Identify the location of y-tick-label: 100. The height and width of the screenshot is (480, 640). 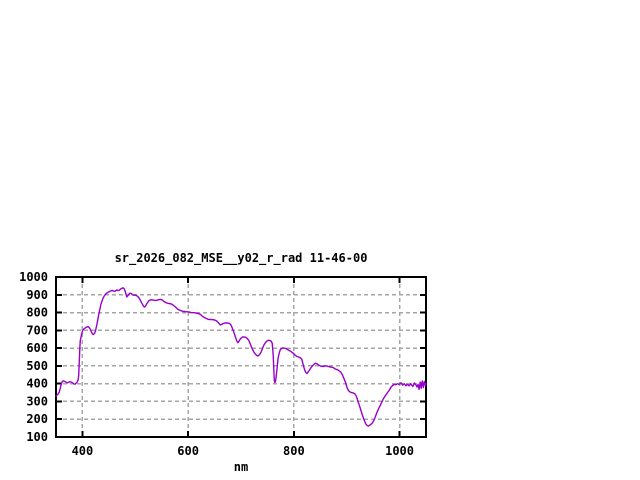
(37, 437).